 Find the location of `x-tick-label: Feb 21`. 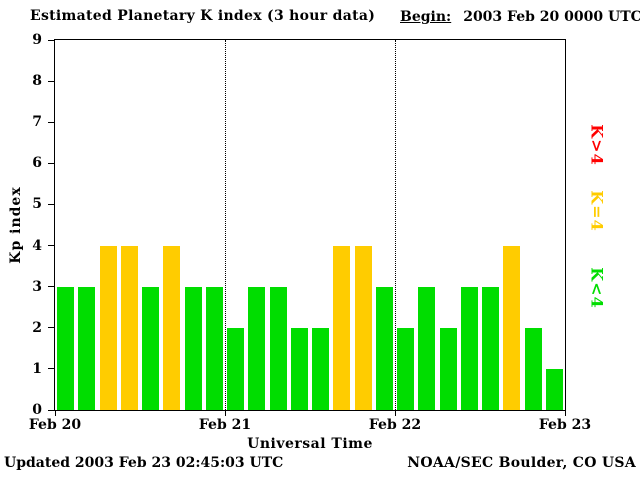

x-tick-label: Feb 21 is located at coordinates (225, 425).